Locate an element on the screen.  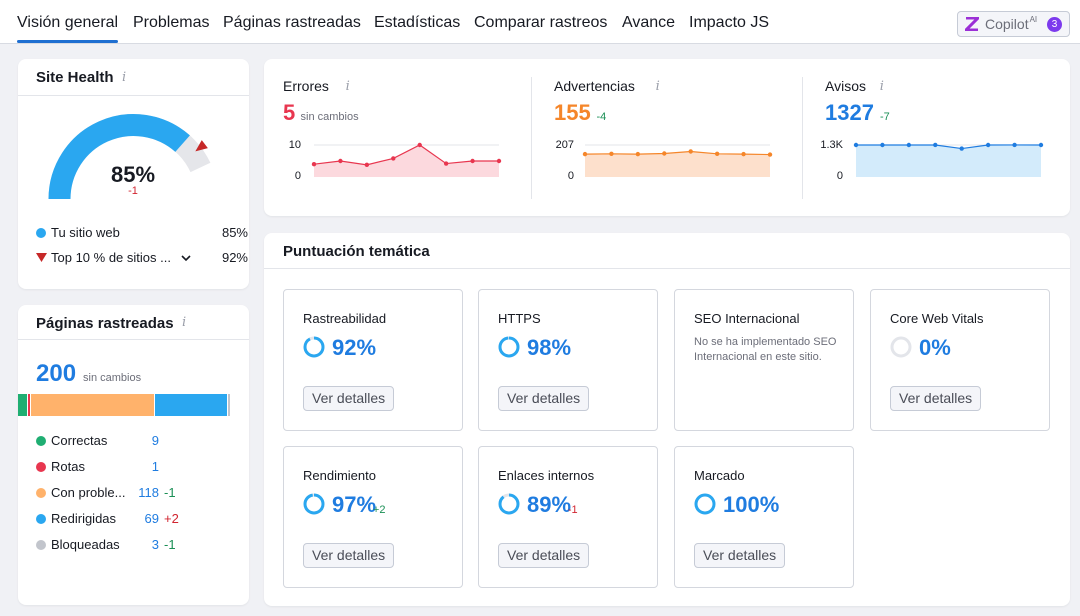
site-health-gauge is located at coordinates (129, 157).